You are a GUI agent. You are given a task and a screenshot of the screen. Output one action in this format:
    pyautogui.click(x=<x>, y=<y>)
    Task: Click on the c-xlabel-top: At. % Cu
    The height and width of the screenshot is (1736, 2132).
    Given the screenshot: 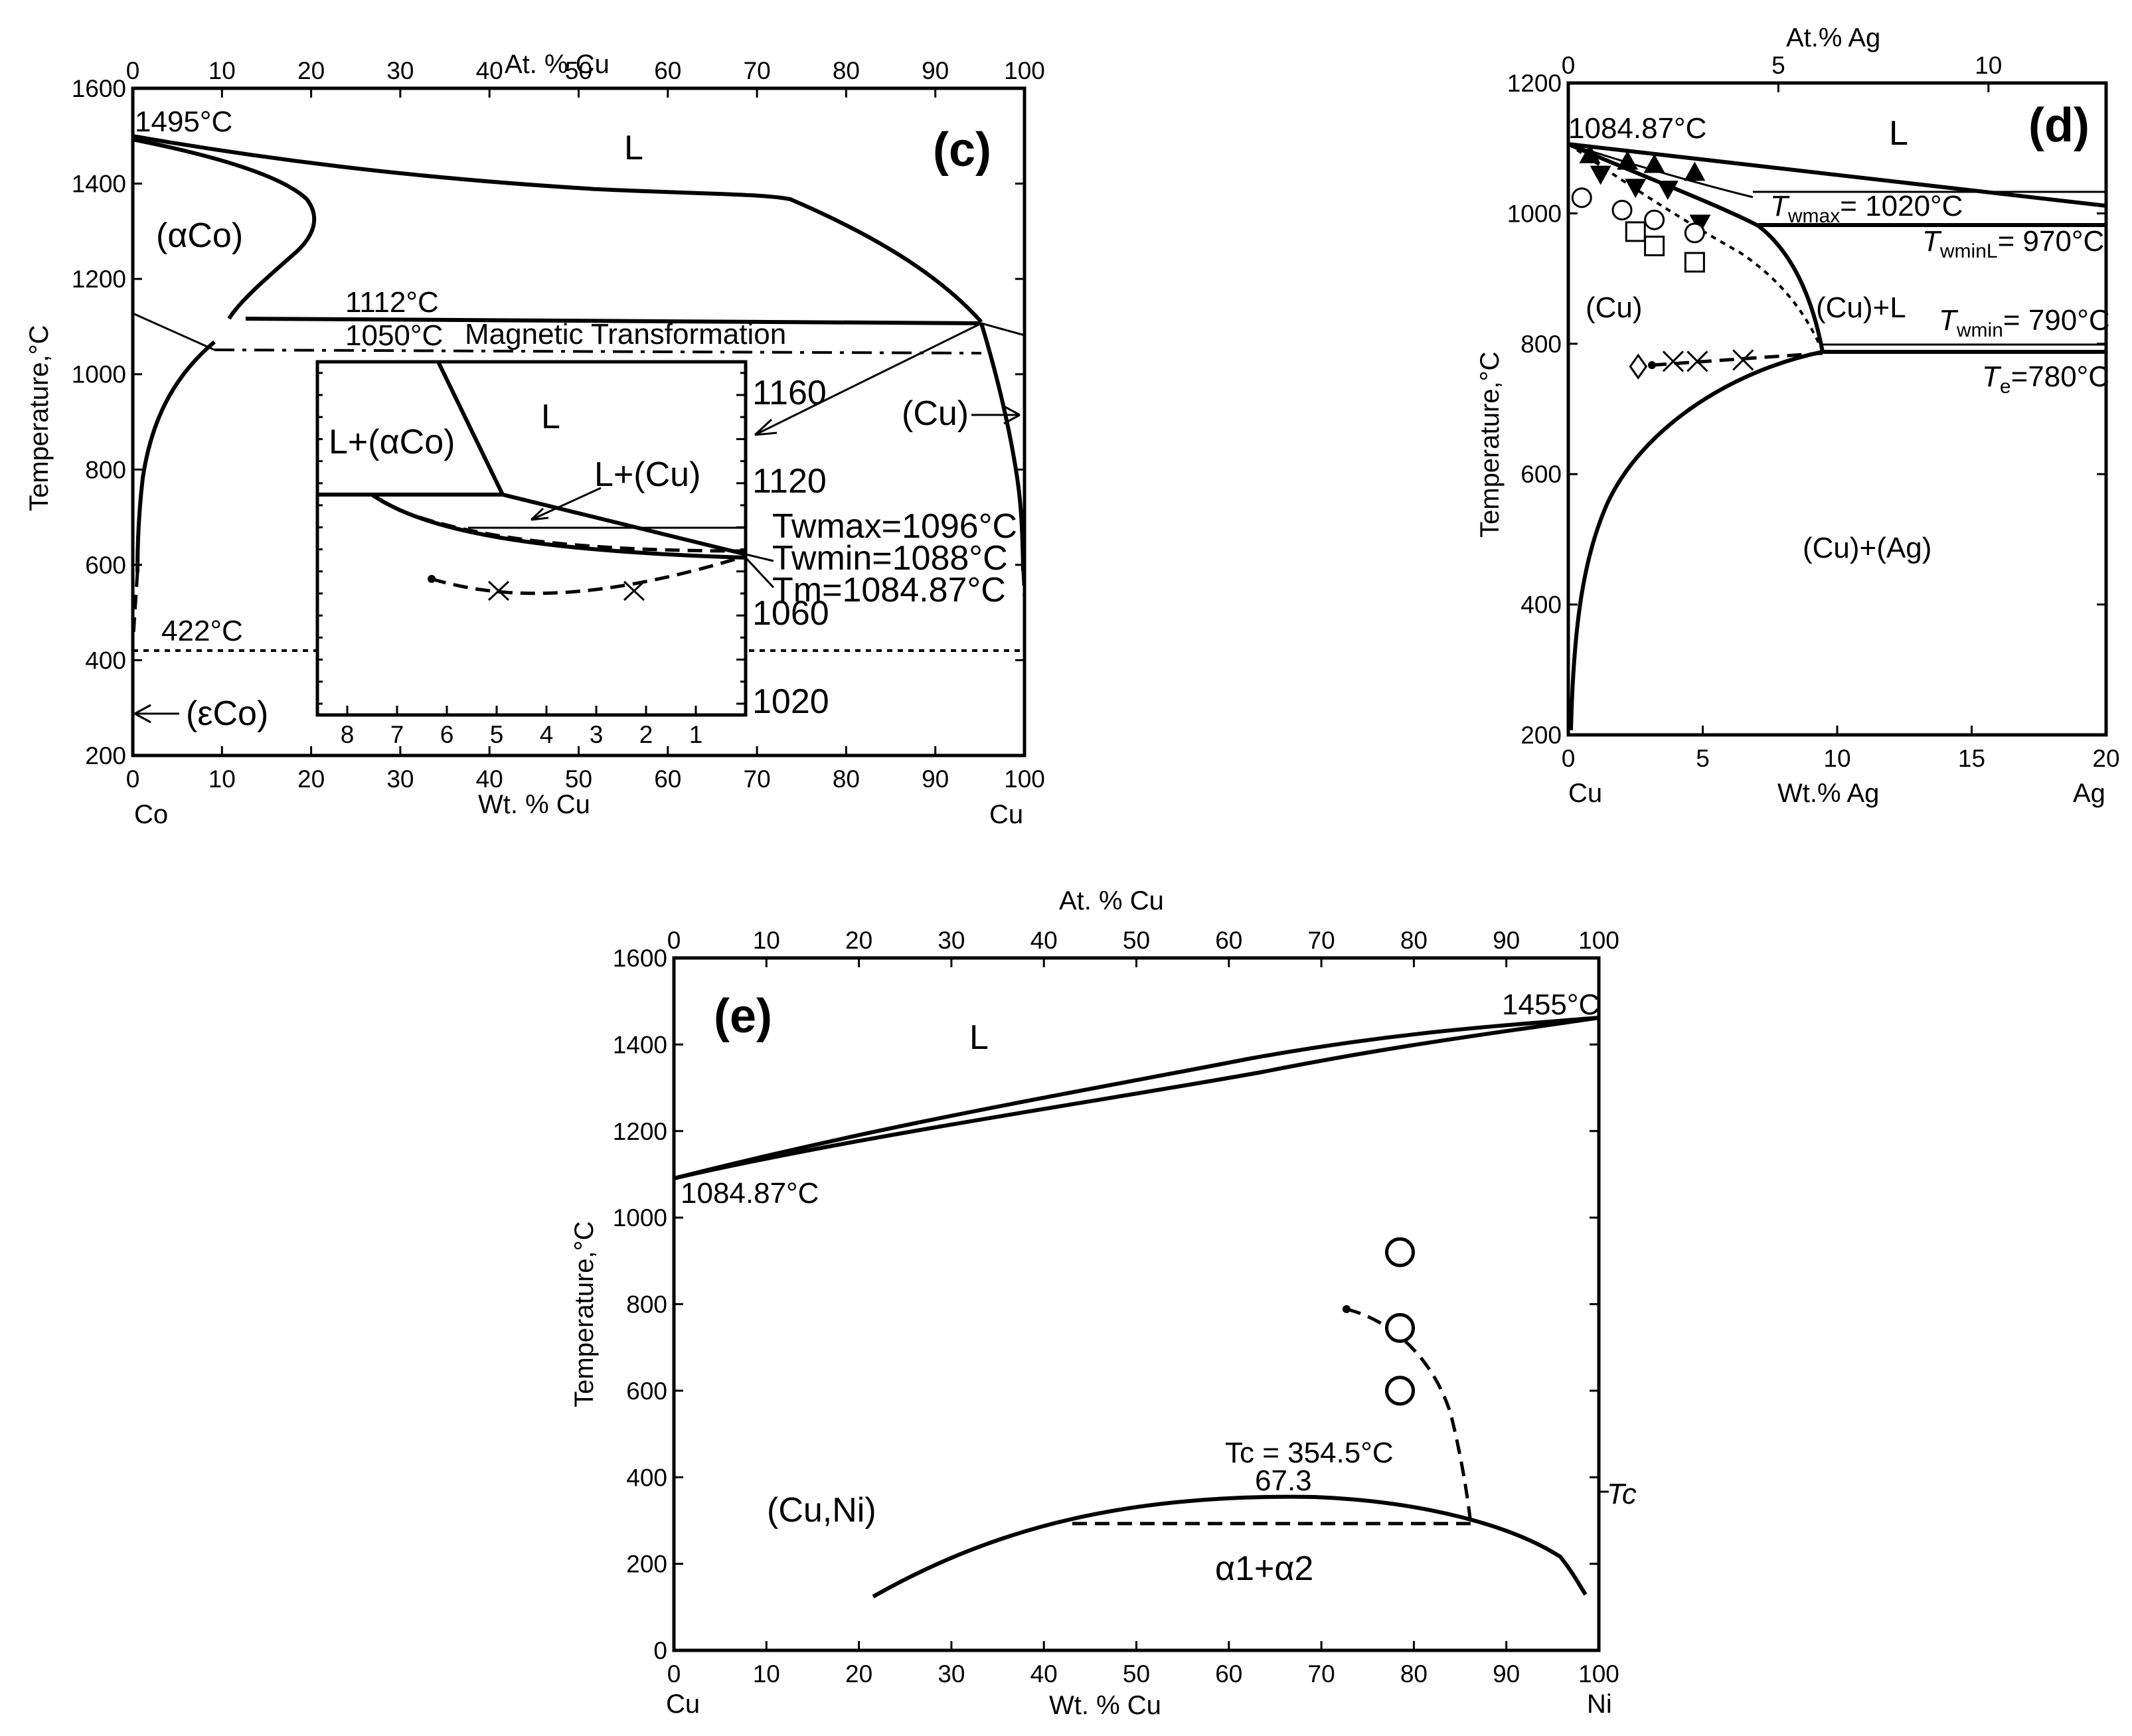 What is the action you would take?
    pyautogui.click(x=557, y=64)
    